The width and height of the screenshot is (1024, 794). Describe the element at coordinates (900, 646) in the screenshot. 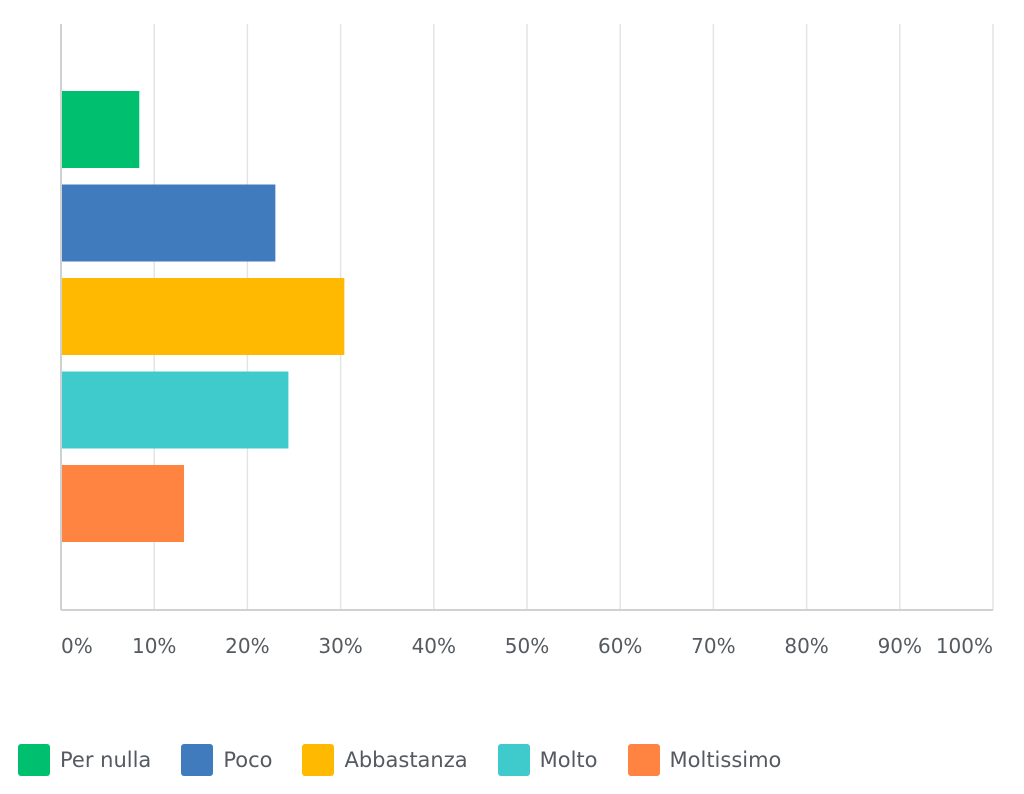

I see `x-tick-label: 90%` at that location.